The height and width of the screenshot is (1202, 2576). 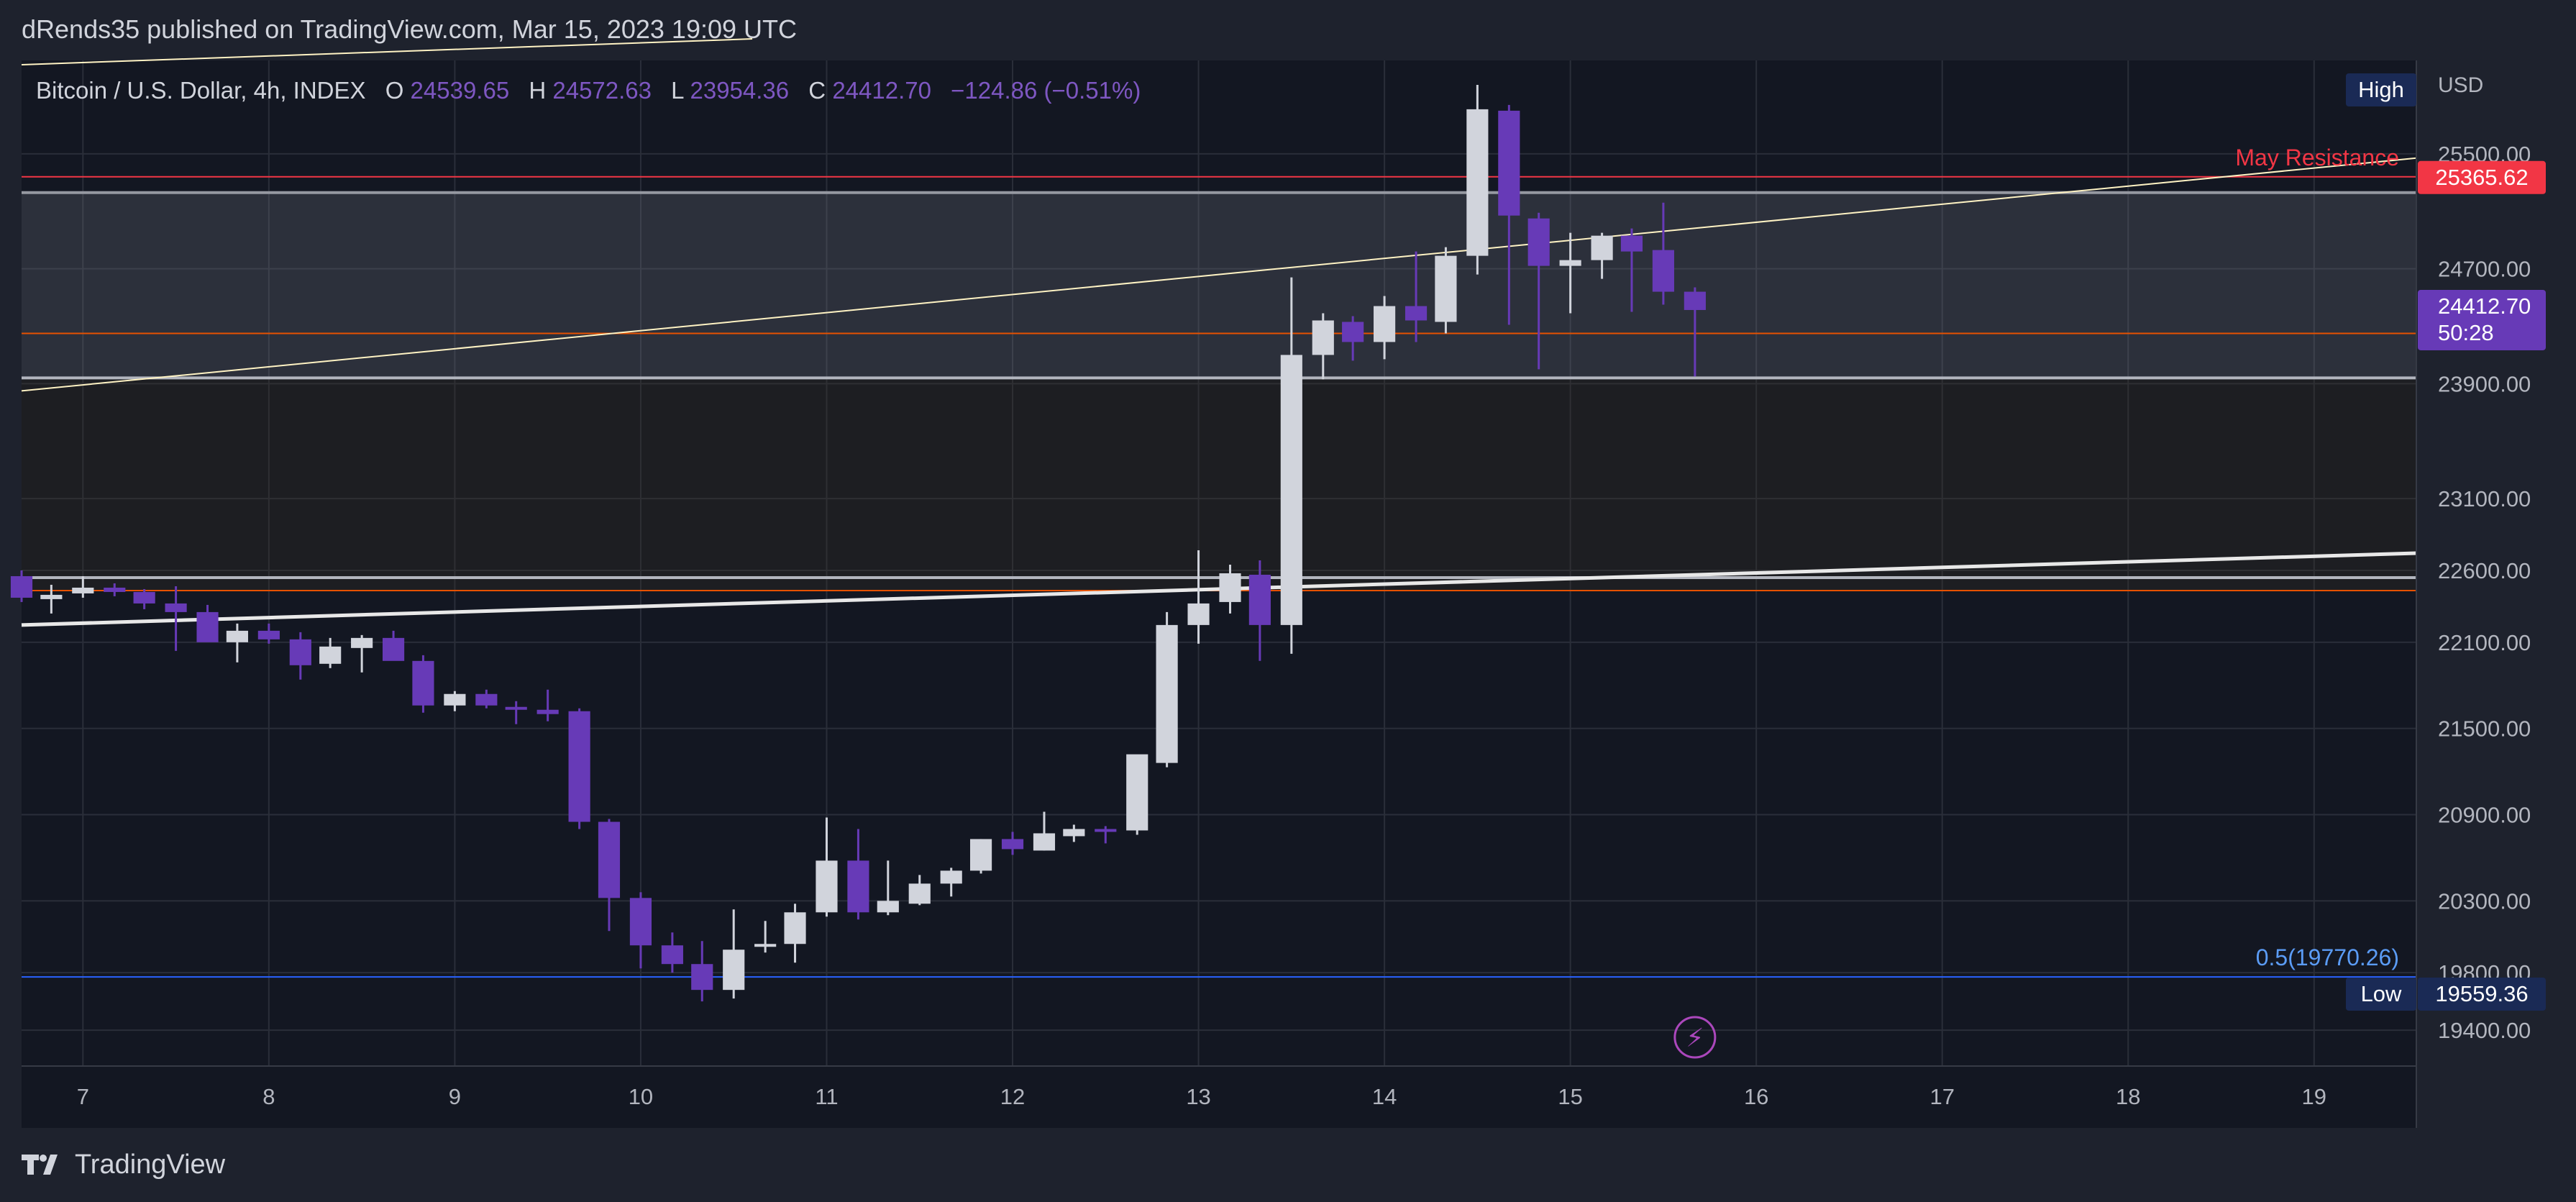 I want to click on high-tag-label: High, so click(x=2381, y=90).